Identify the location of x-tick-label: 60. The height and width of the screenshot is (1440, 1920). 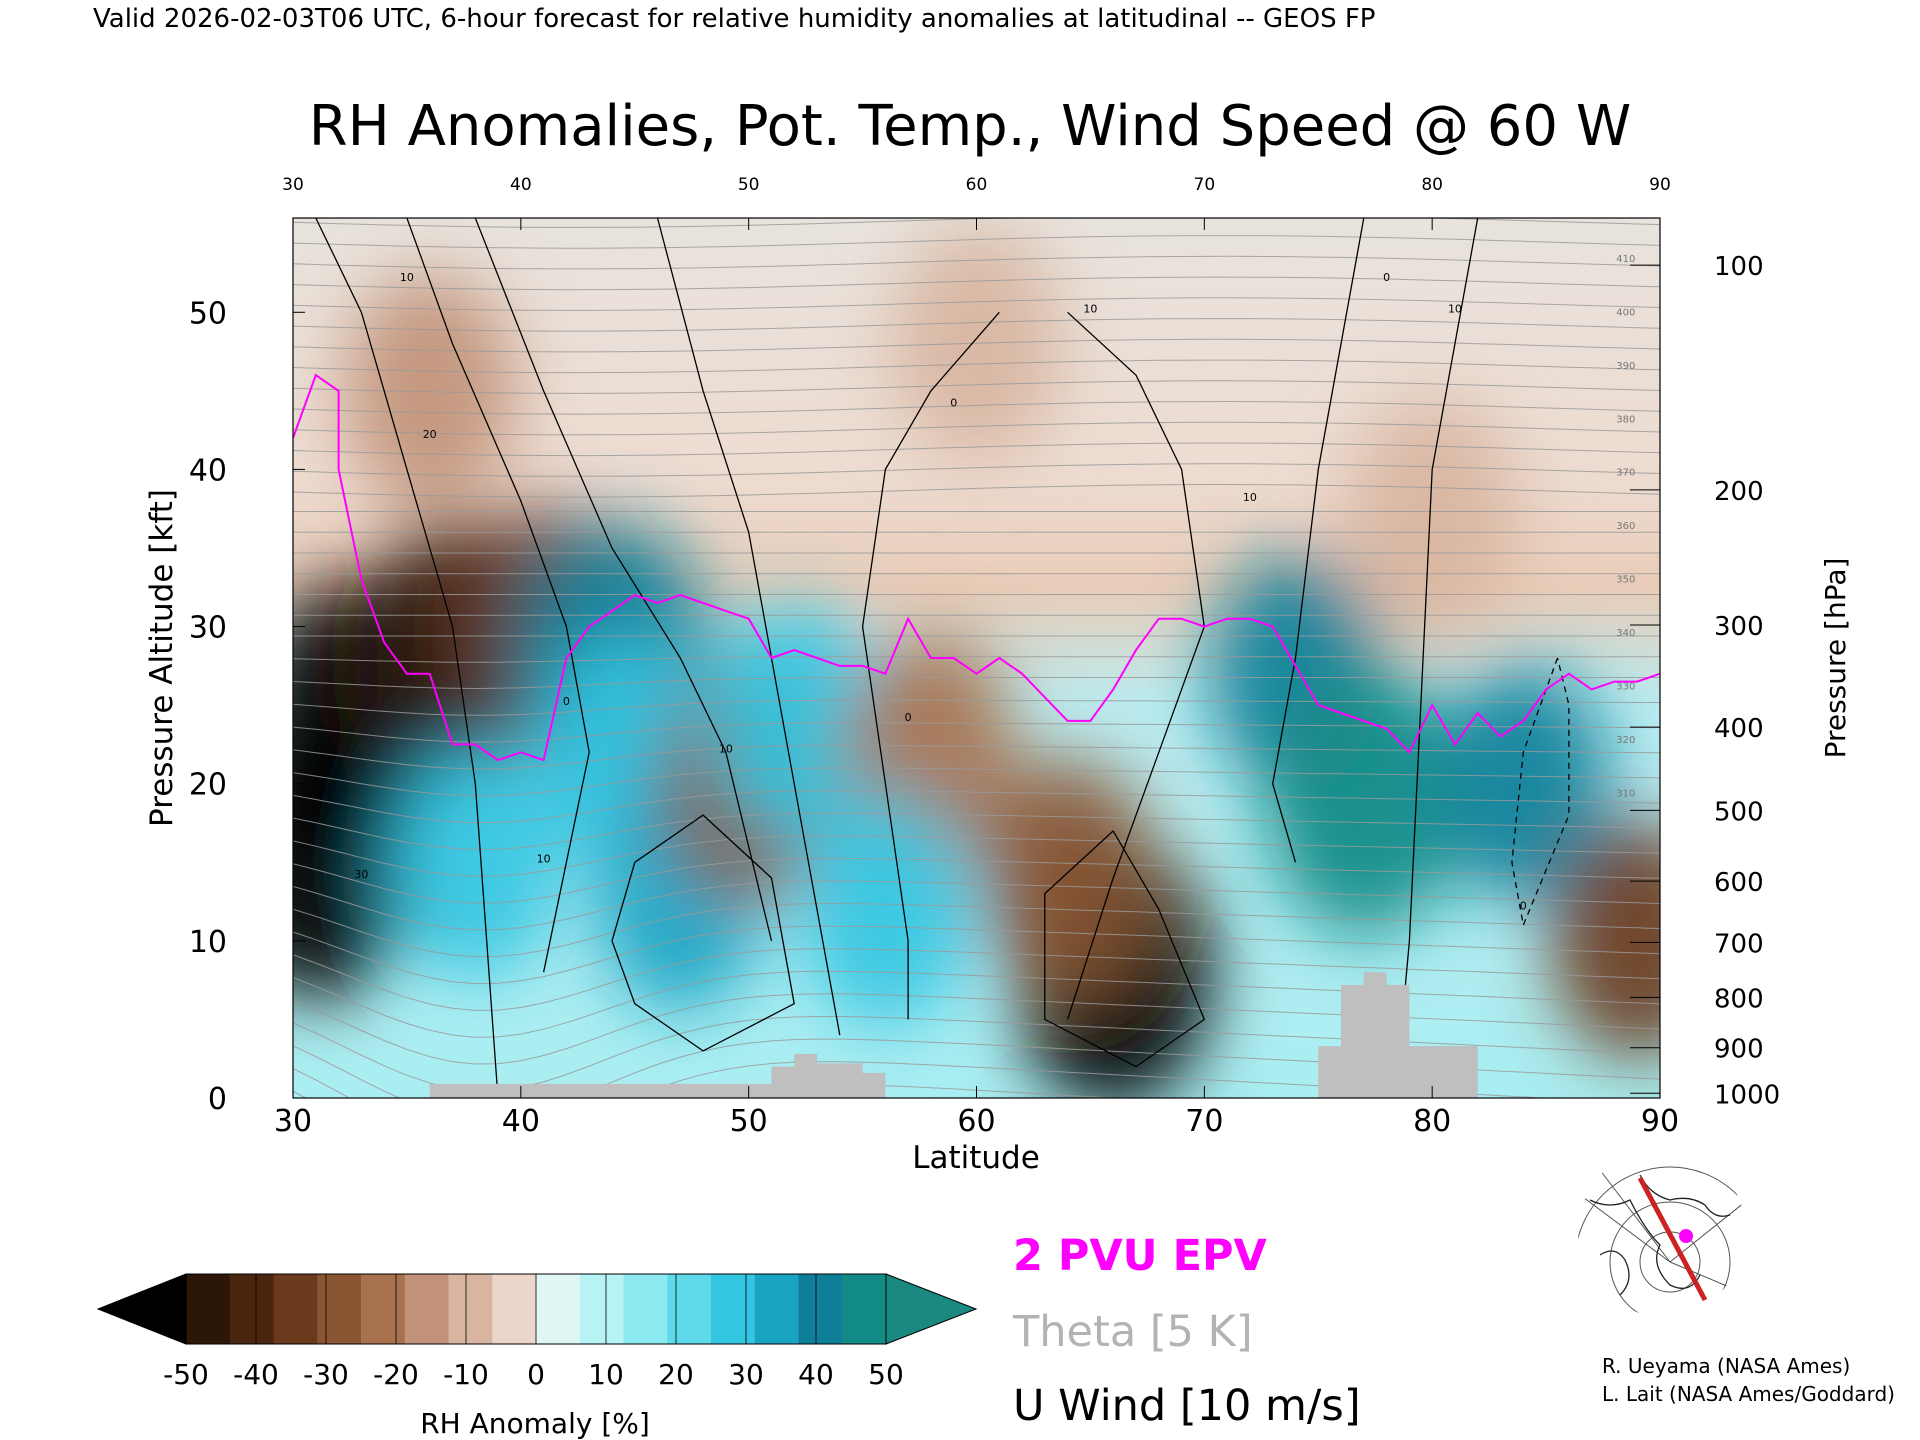
(976, 1121).